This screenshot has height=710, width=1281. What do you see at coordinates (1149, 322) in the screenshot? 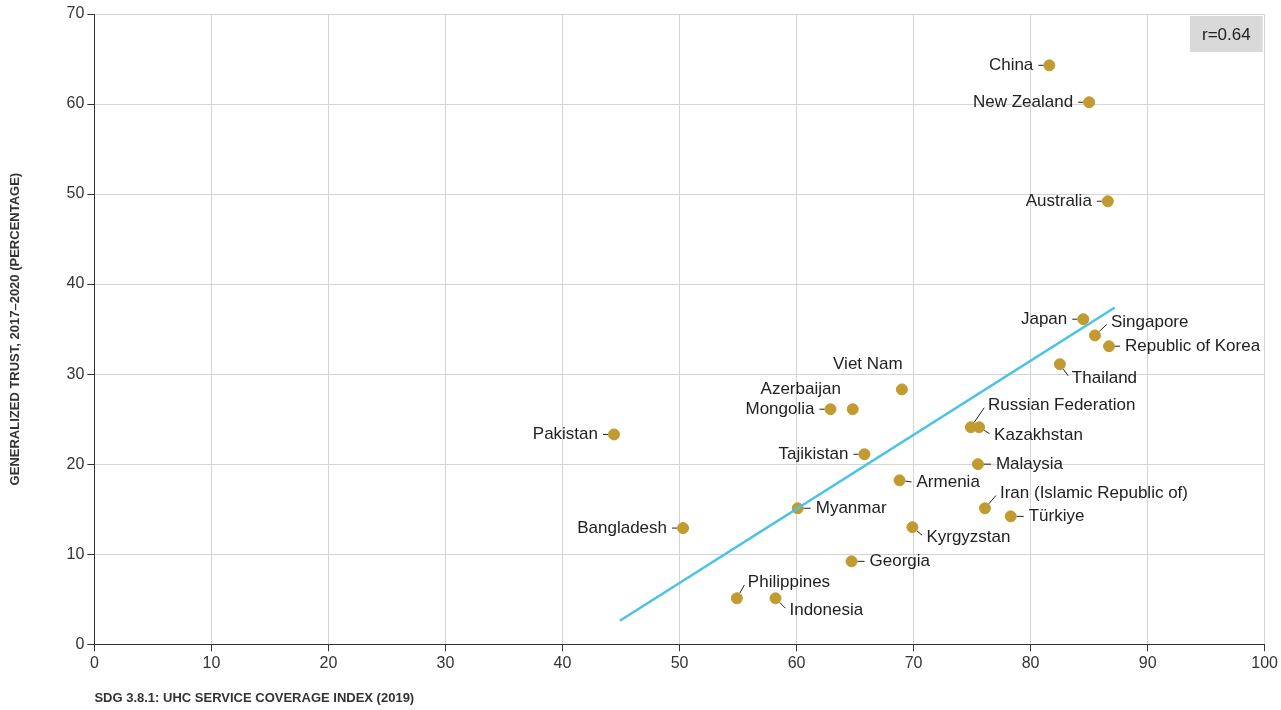
I see `annotation: Singapore` at bounding box center [1149, 322].